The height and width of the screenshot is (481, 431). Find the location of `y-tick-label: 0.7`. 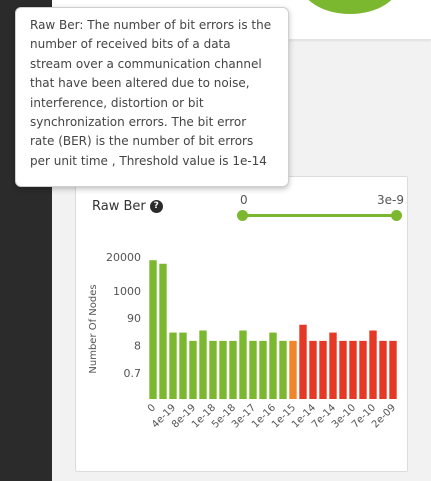

y-tick-label: 0.7 is located at coordinates (133, 373).